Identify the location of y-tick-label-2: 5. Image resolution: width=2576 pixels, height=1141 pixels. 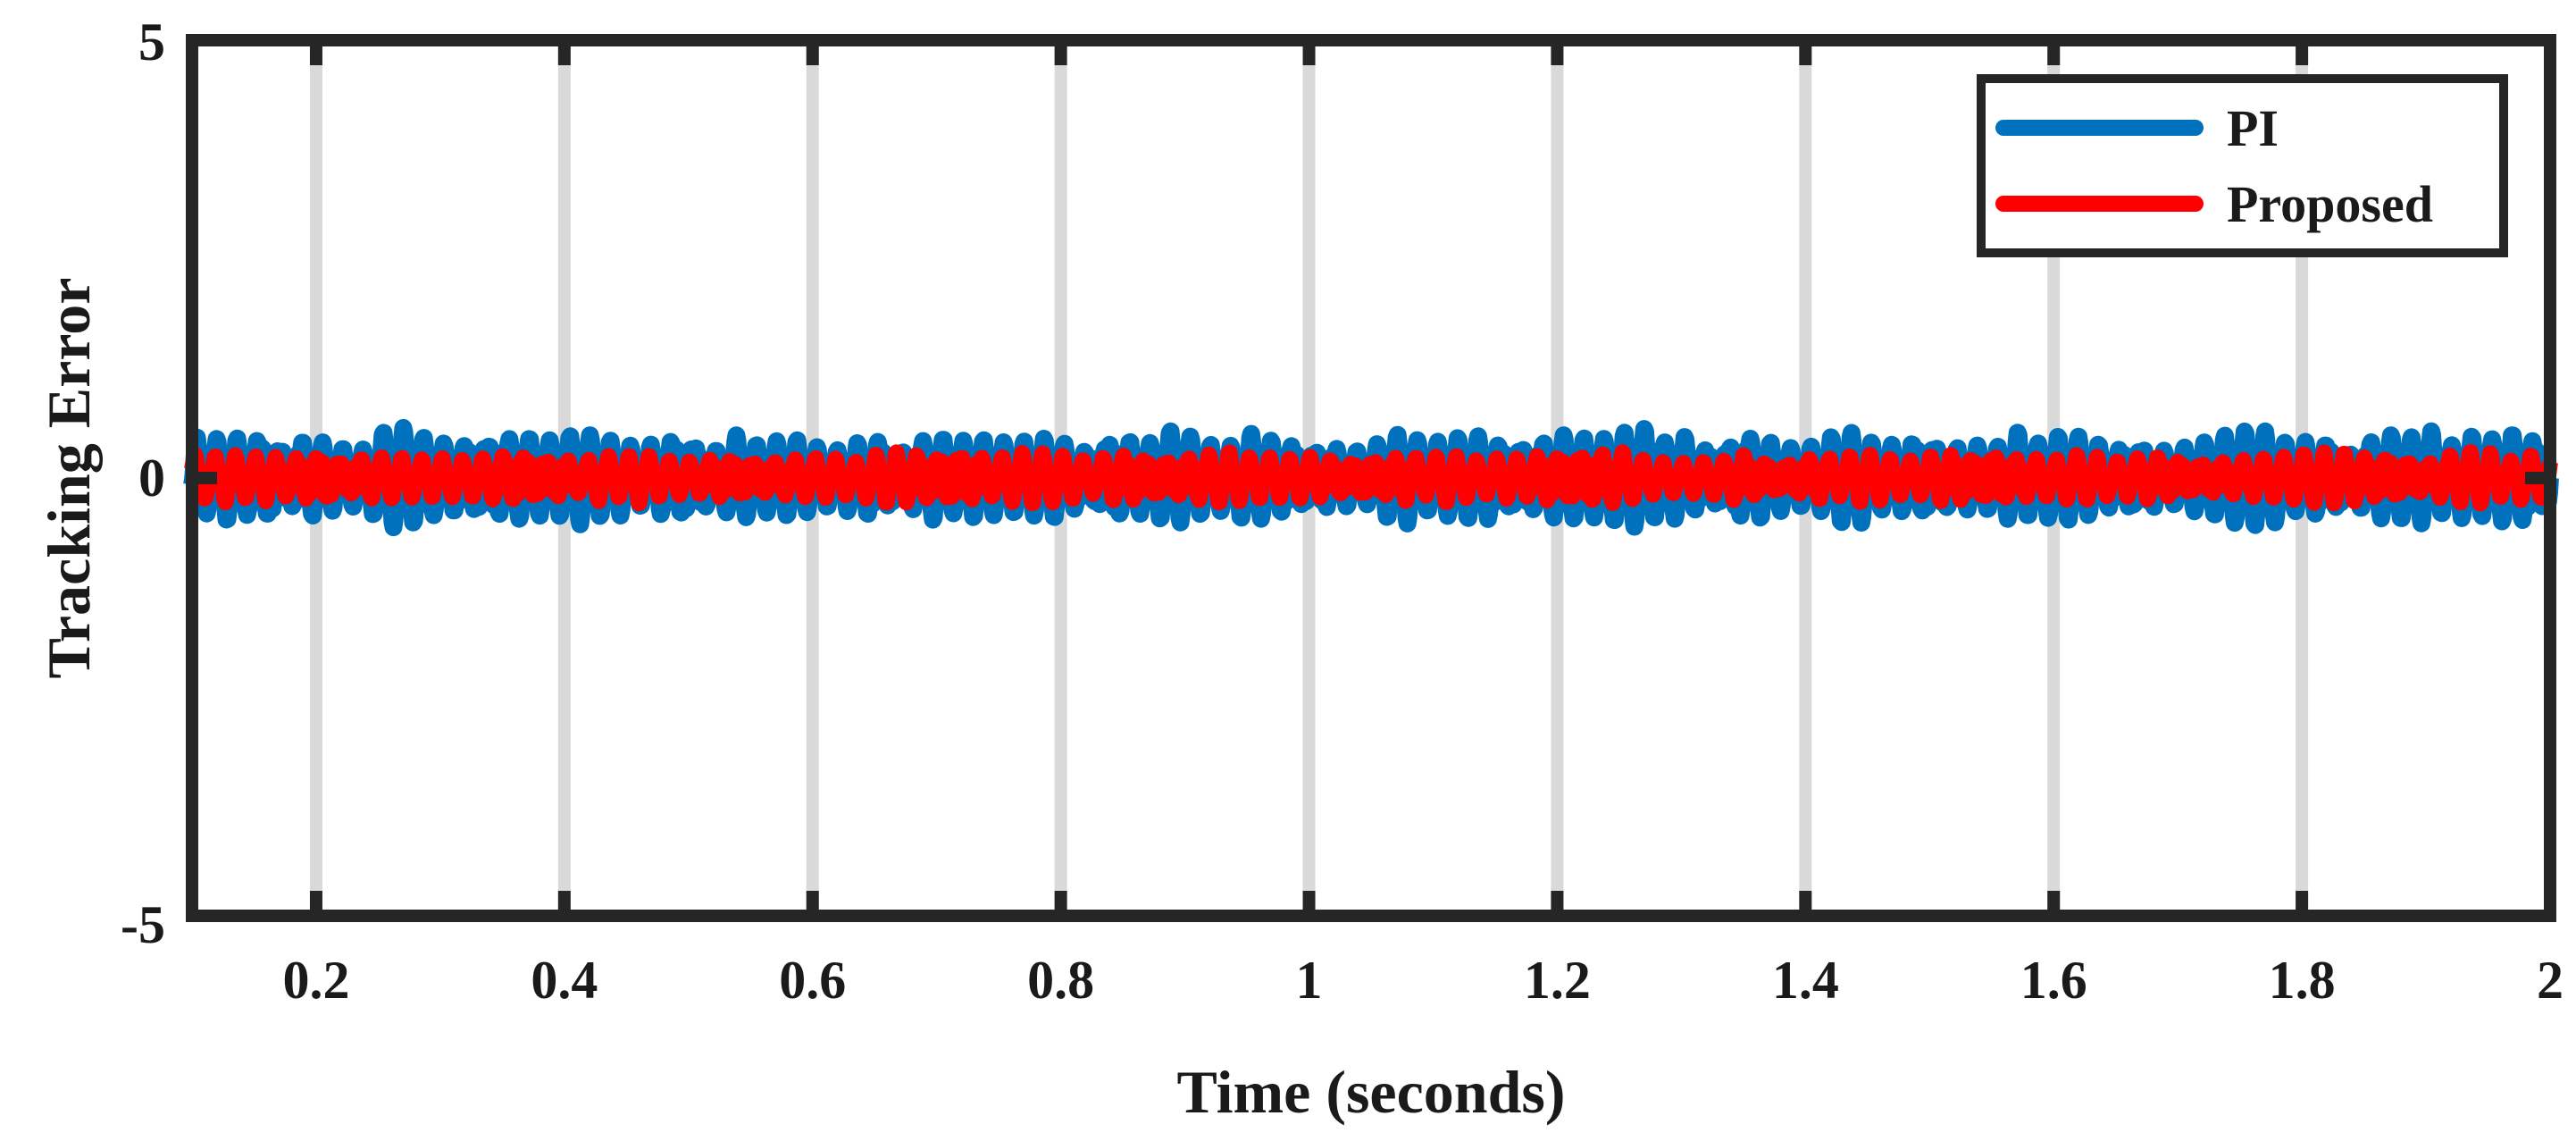
(152, 42).